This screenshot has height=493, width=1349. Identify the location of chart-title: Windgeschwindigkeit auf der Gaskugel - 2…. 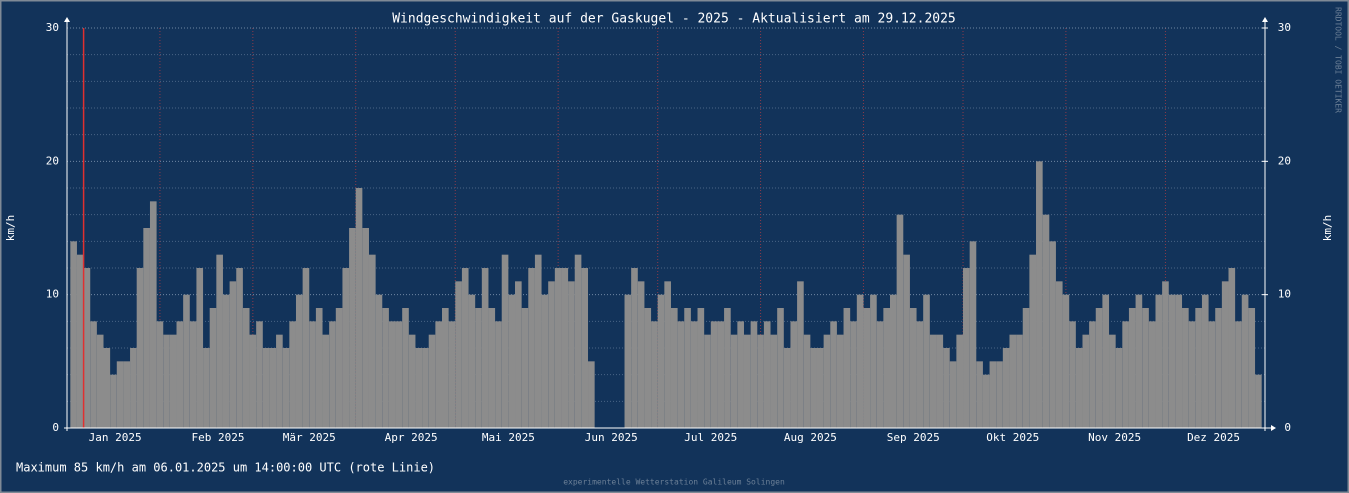
(674, 19).